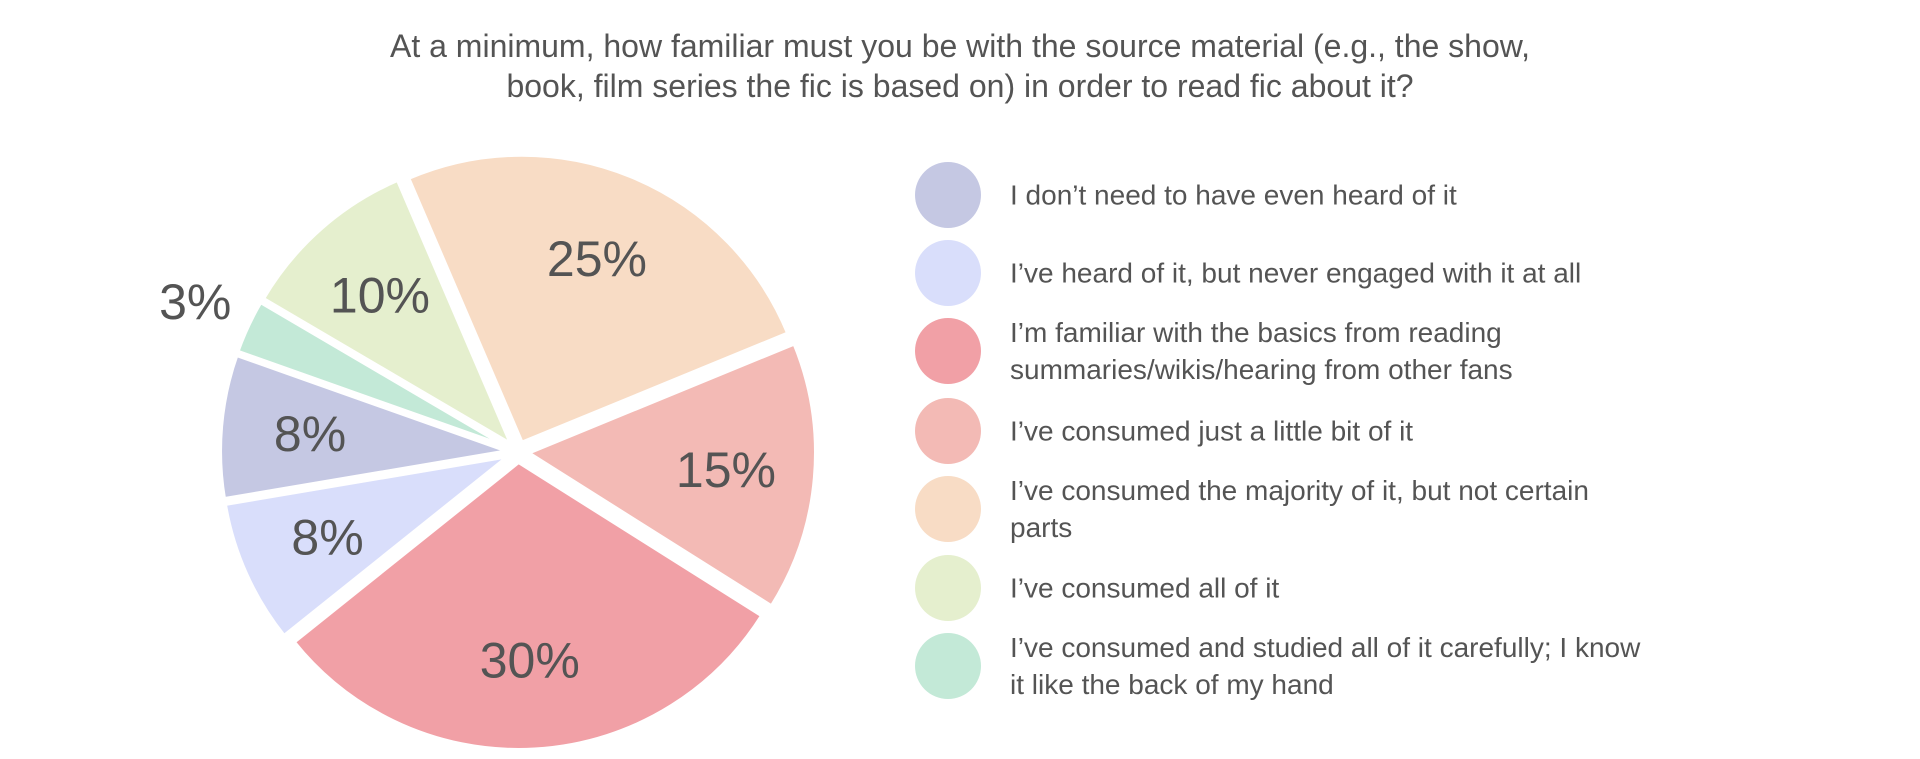 This screenshot has width=1920, height=759. Describe the element at coordinates (1233, 195) in the screenshot. I see `legend-label: I don’t need to have even heard of it` at that location.